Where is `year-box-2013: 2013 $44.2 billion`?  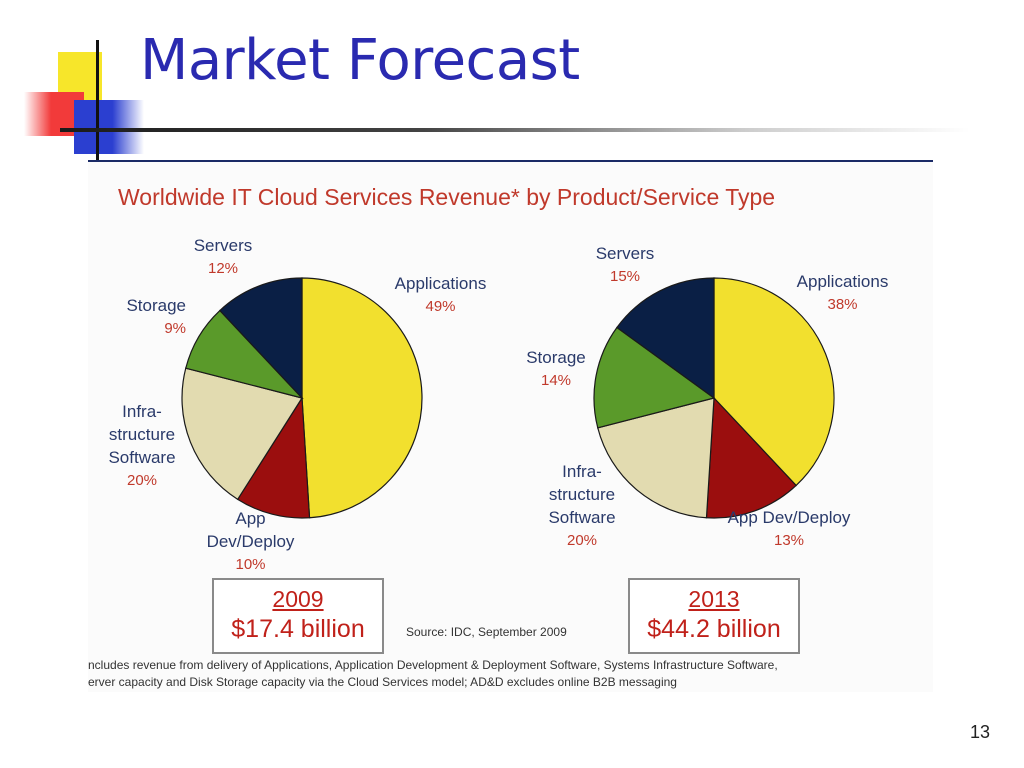 year-box-2013: 2013 $44.2 billion is located at coordinates (714, 616).